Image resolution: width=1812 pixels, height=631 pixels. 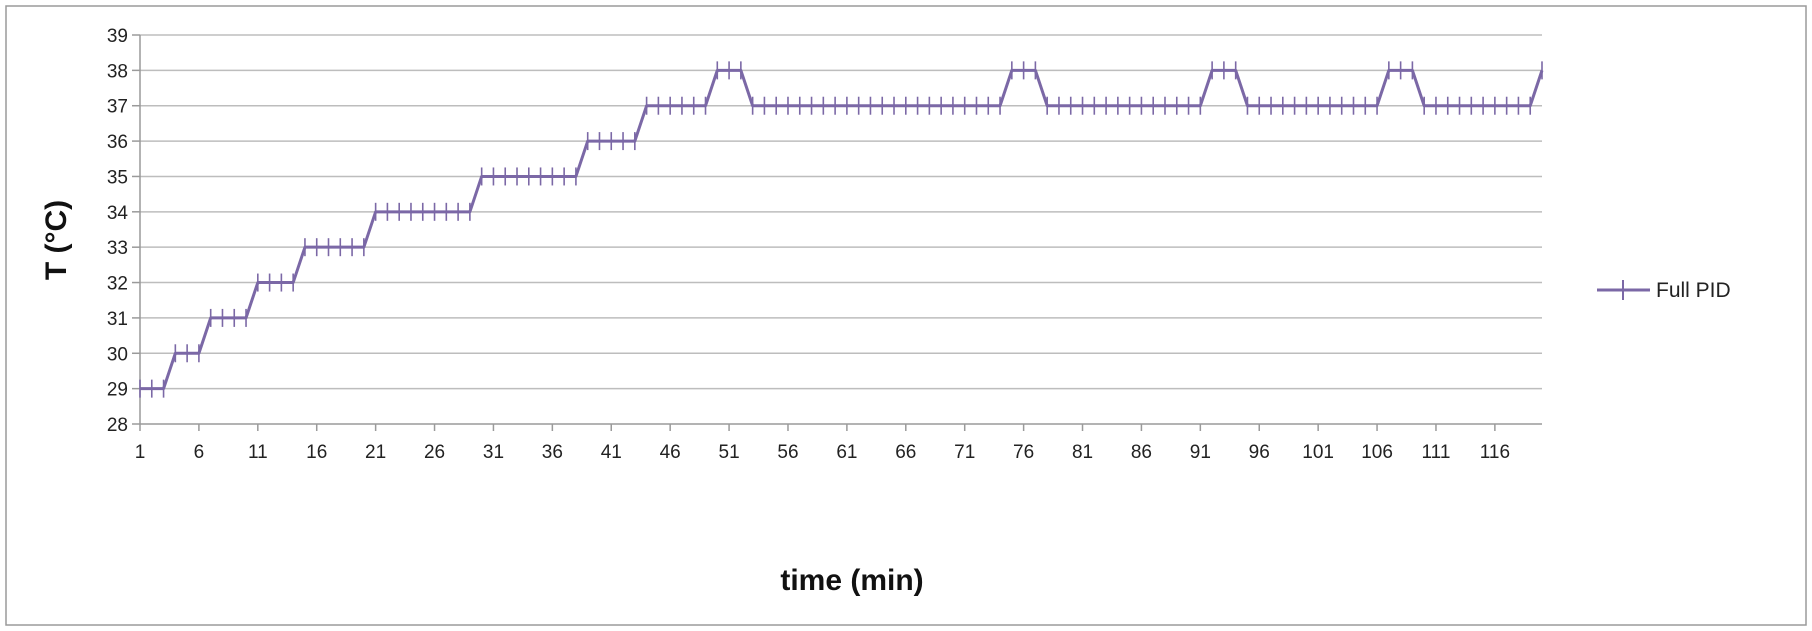 I want to click on y-tick-label: 32, so click(x=117, y=284).